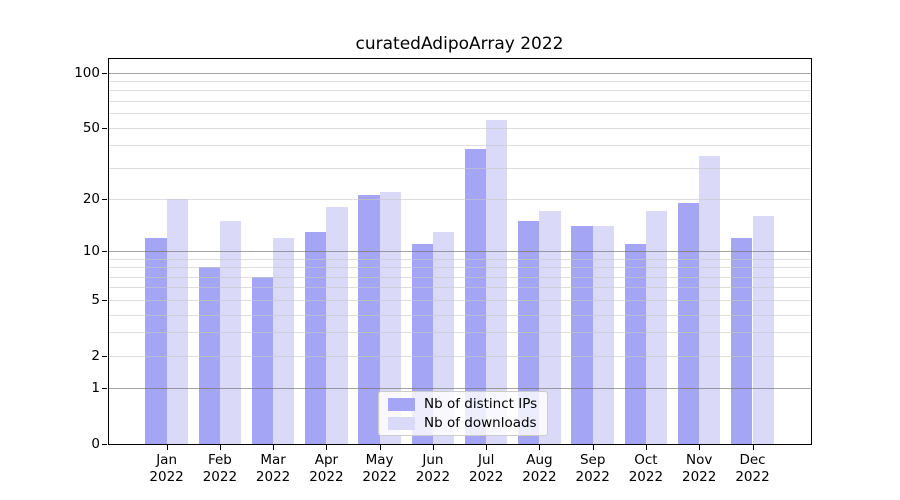 This screenshot has height=500, width=900. I want to click on x-tick-jul, so click(487, 447).